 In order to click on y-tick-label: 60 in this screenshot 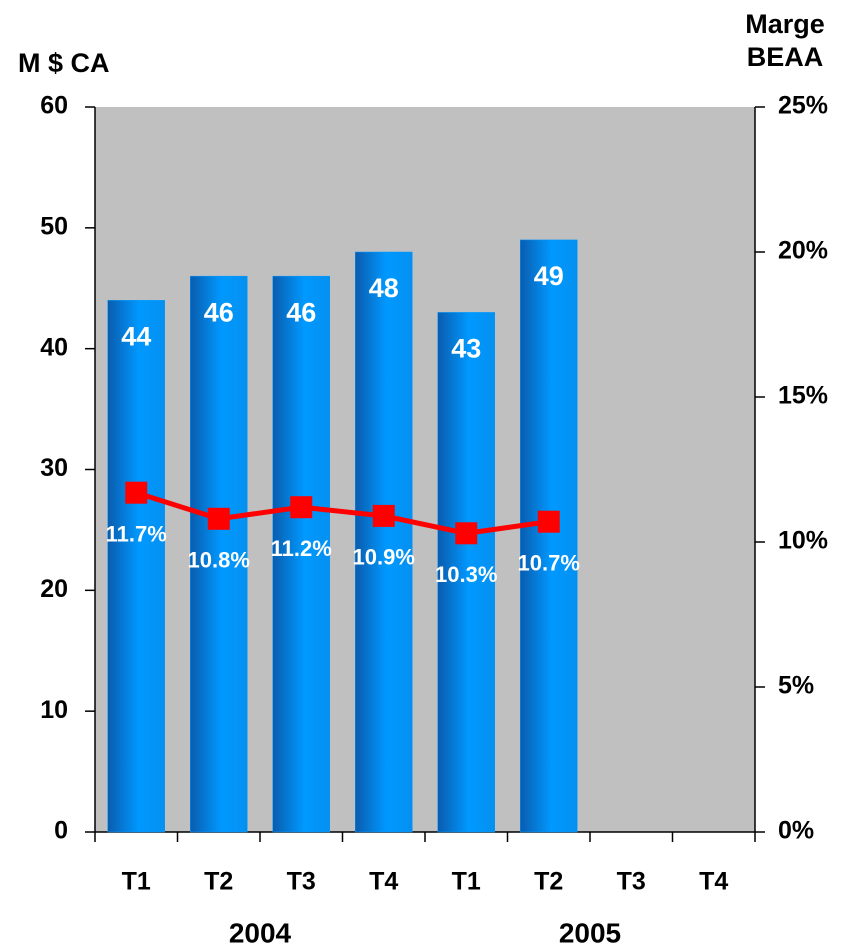, I will do `click(54, 106)`.